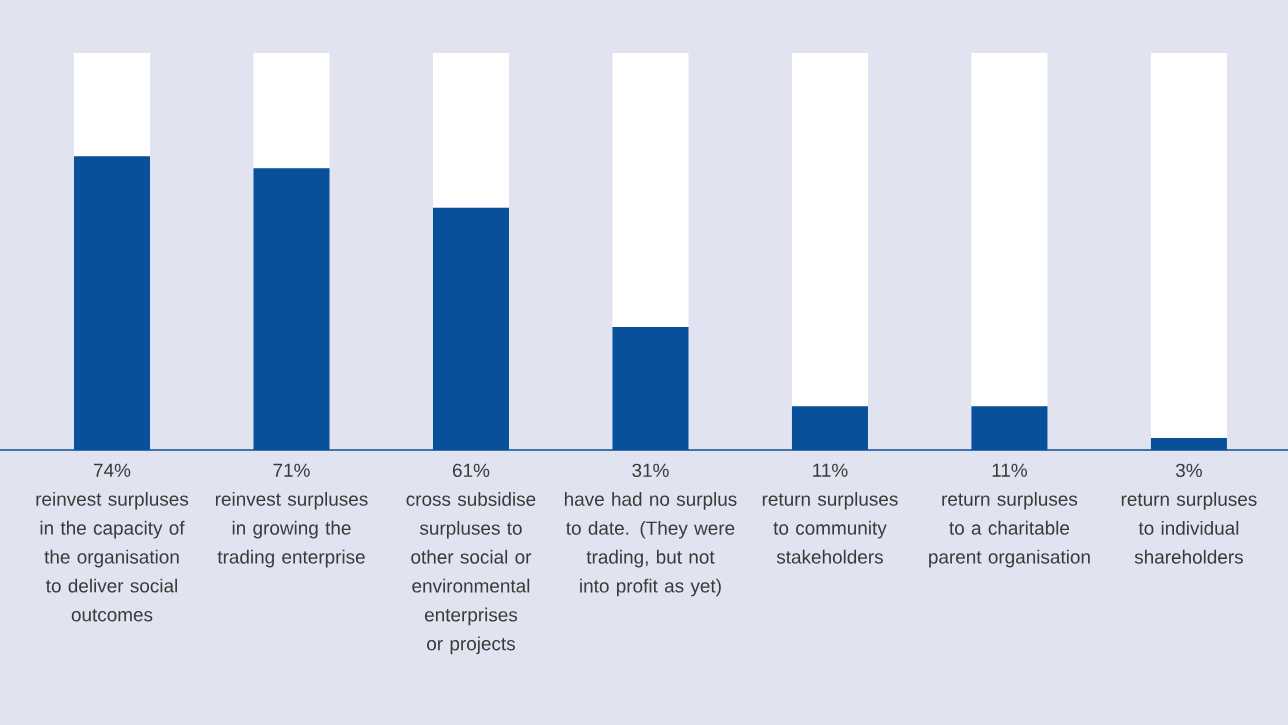 This screenshot has height=725, width=1288. Describe the element at coordinates (1189, 528) in the screenshot. I see `x-tick-label: return surpluses to individual shareholders` at that location.